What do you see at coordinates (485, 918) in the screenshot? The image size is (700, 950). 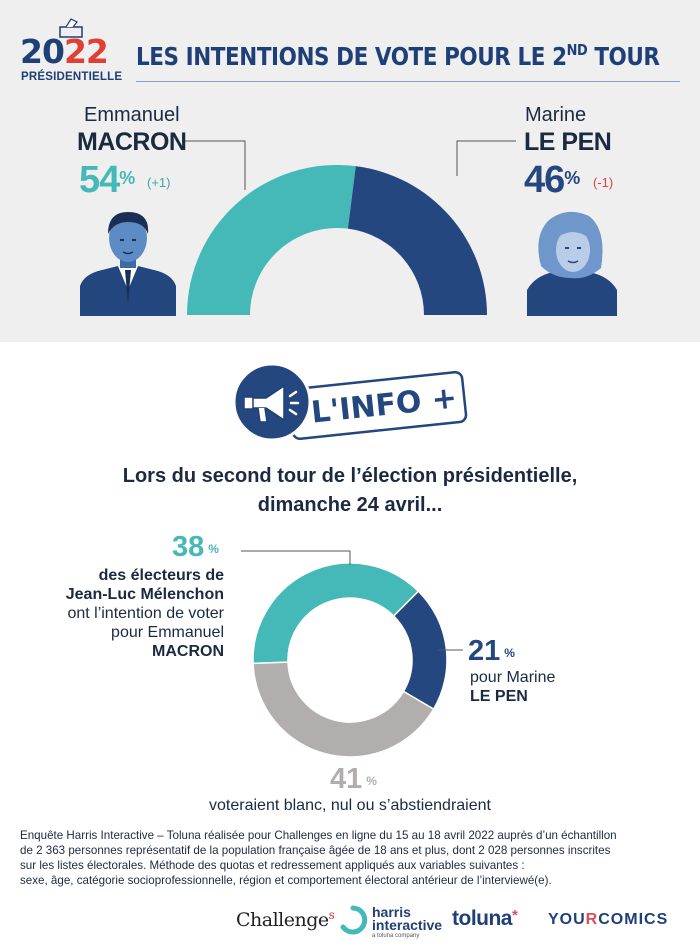 I see `toluna-logo: toluna*` at bounding box center [485, 918].